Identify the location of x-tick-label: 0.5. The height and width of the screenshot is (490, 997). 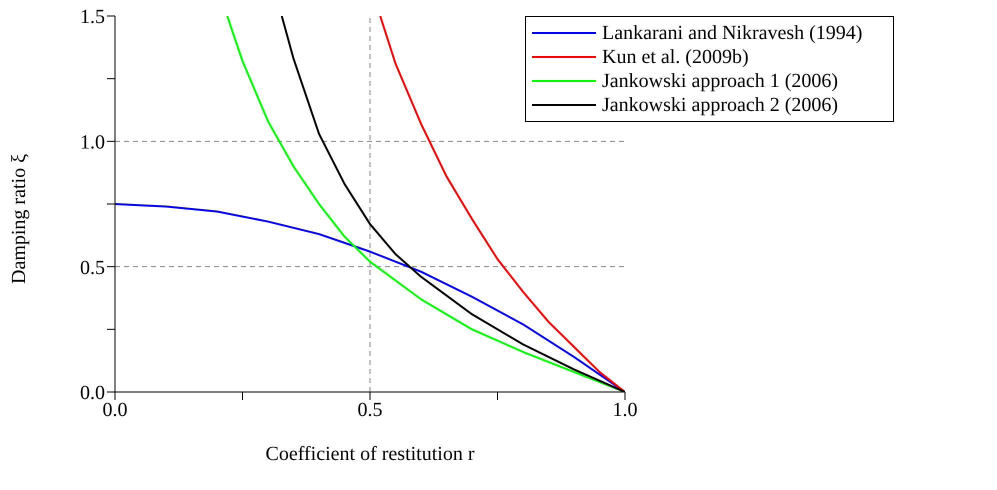
(370, 410).